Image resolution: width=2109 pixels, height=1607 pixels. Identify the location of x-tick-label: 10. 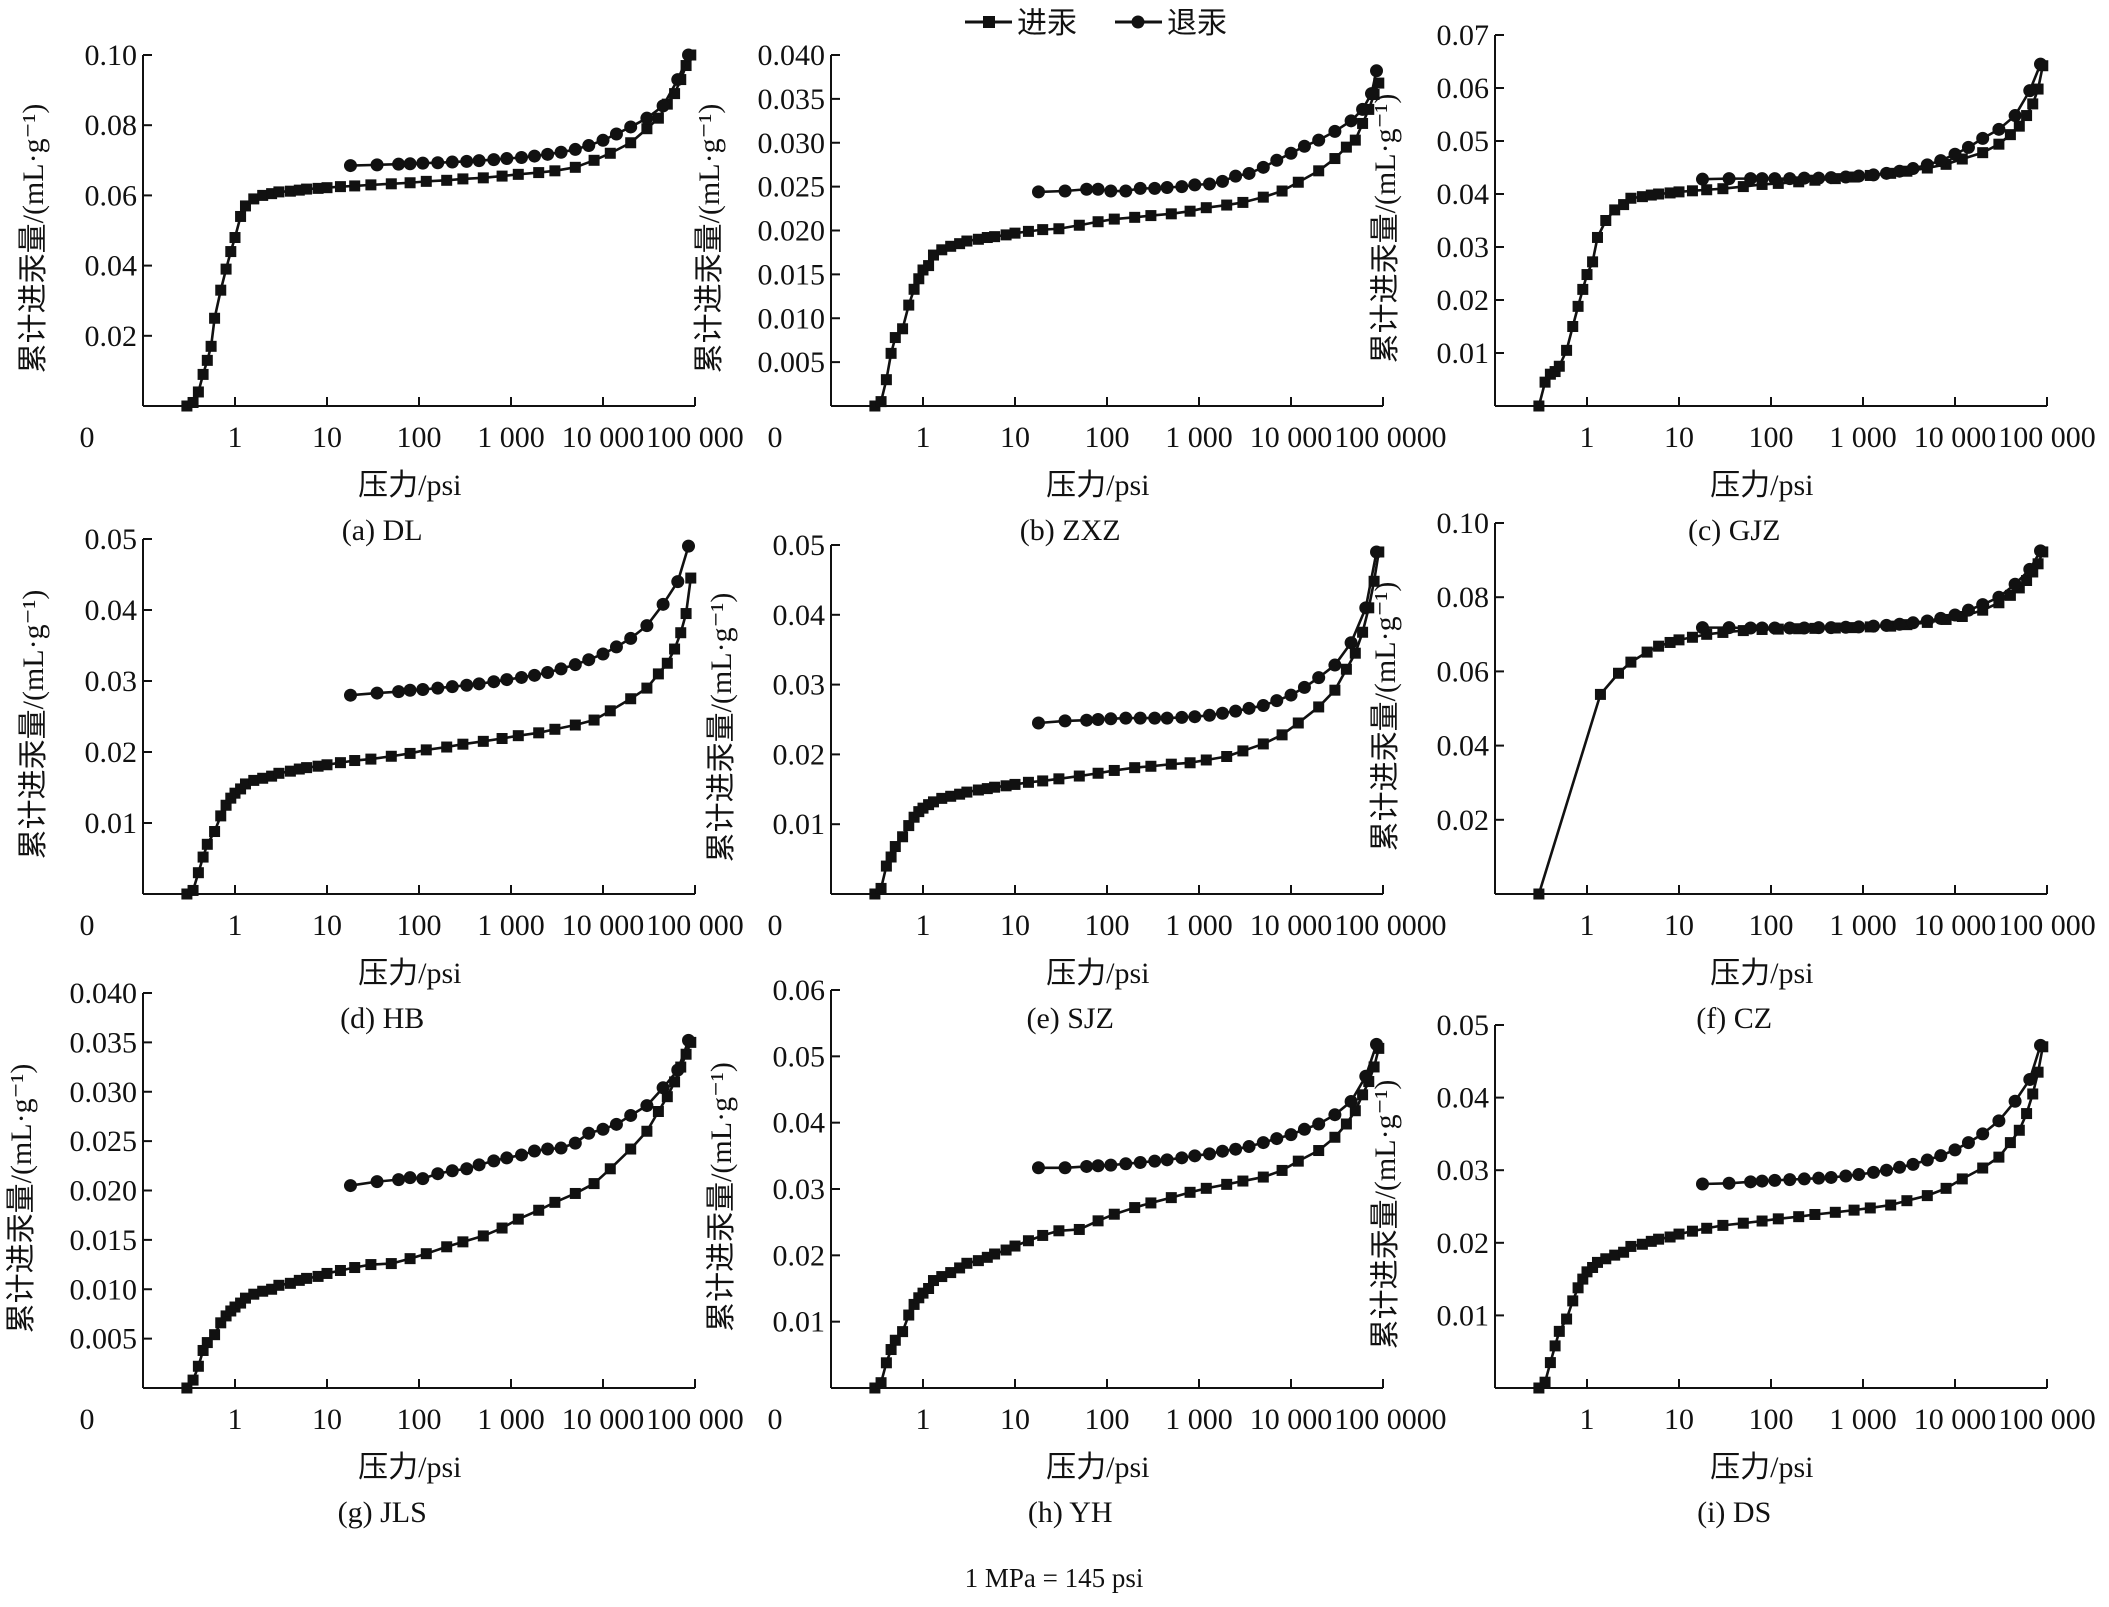
(1679, 1419).